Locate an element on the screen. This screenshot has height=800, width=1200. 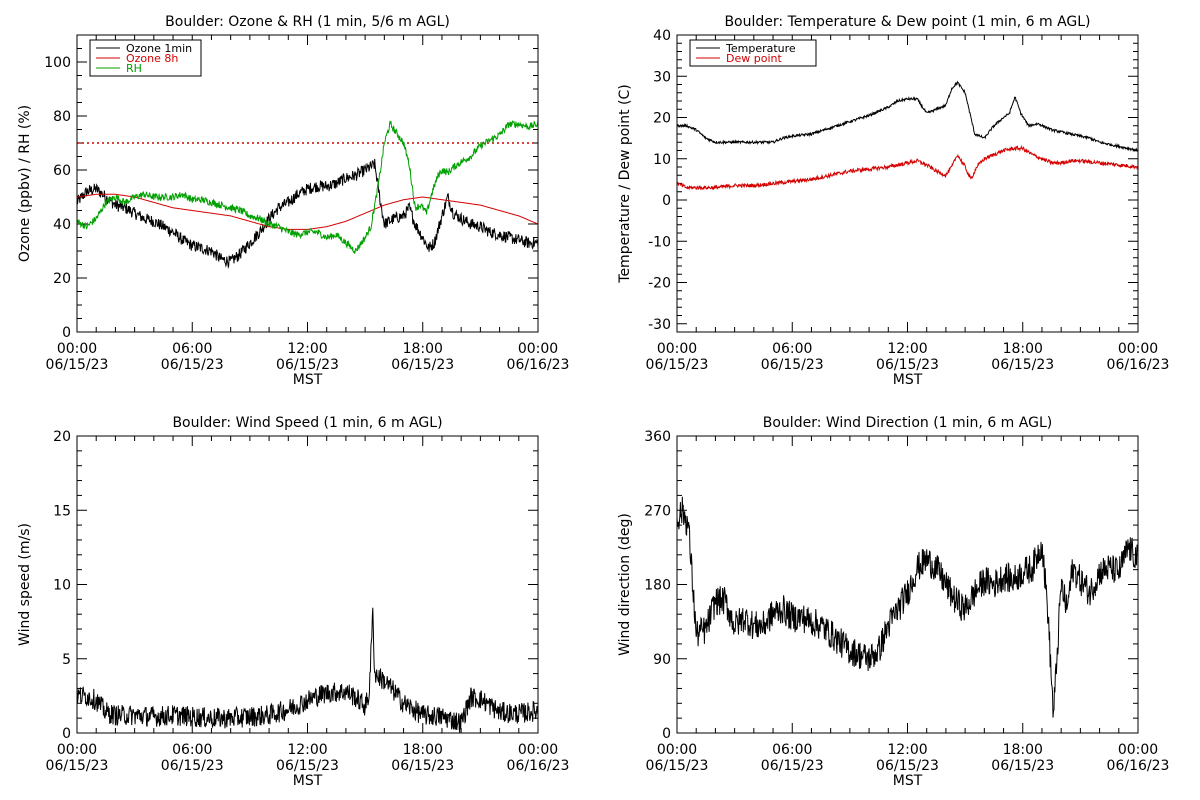
y-tick-label: 30 is located at coordinates (662, 77).